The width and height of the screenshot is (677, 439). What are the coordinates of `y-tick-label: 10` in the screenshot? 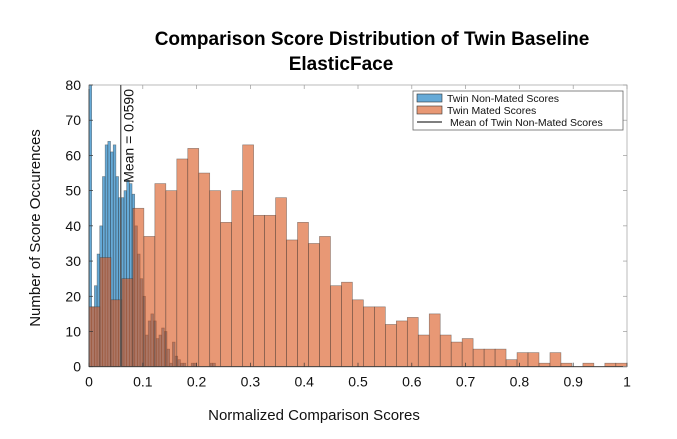 It's located at (73, 331).